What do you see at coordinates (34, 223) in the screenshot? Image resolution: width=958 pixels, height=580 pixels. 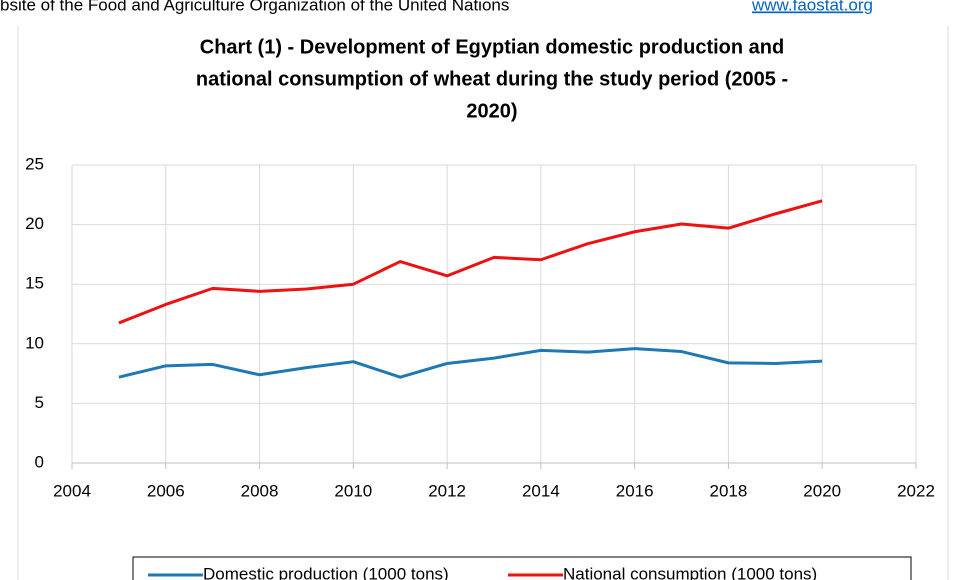 I see `y-tick-label: 20` at bounding box center [34, 223].